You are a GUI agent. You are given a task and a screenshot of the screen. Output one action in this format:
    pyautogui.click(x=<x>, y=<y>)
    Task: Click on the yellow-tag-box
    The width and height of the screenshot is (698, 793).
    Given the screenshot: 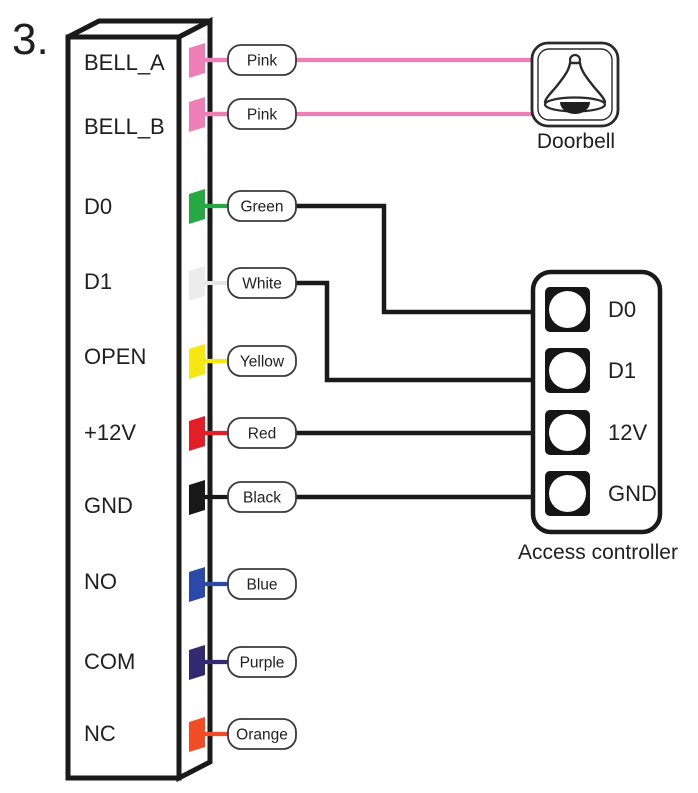 What is the action you would take?
    pyautogui.click(x=262, y=361)
    